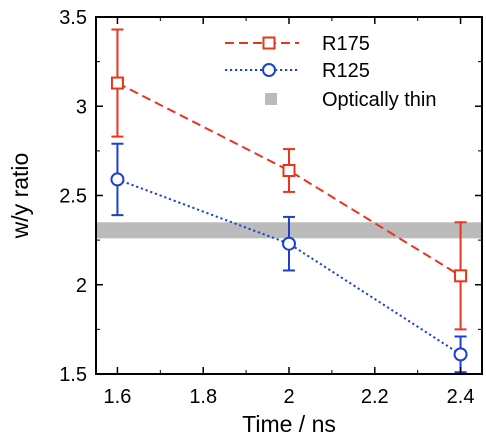 The height and width of the screenshot is (443, 486). What do you see at coordinates (81, 107) in the screenshot?
I see `y-tick-label: 3` at bounding box center [81, 107].